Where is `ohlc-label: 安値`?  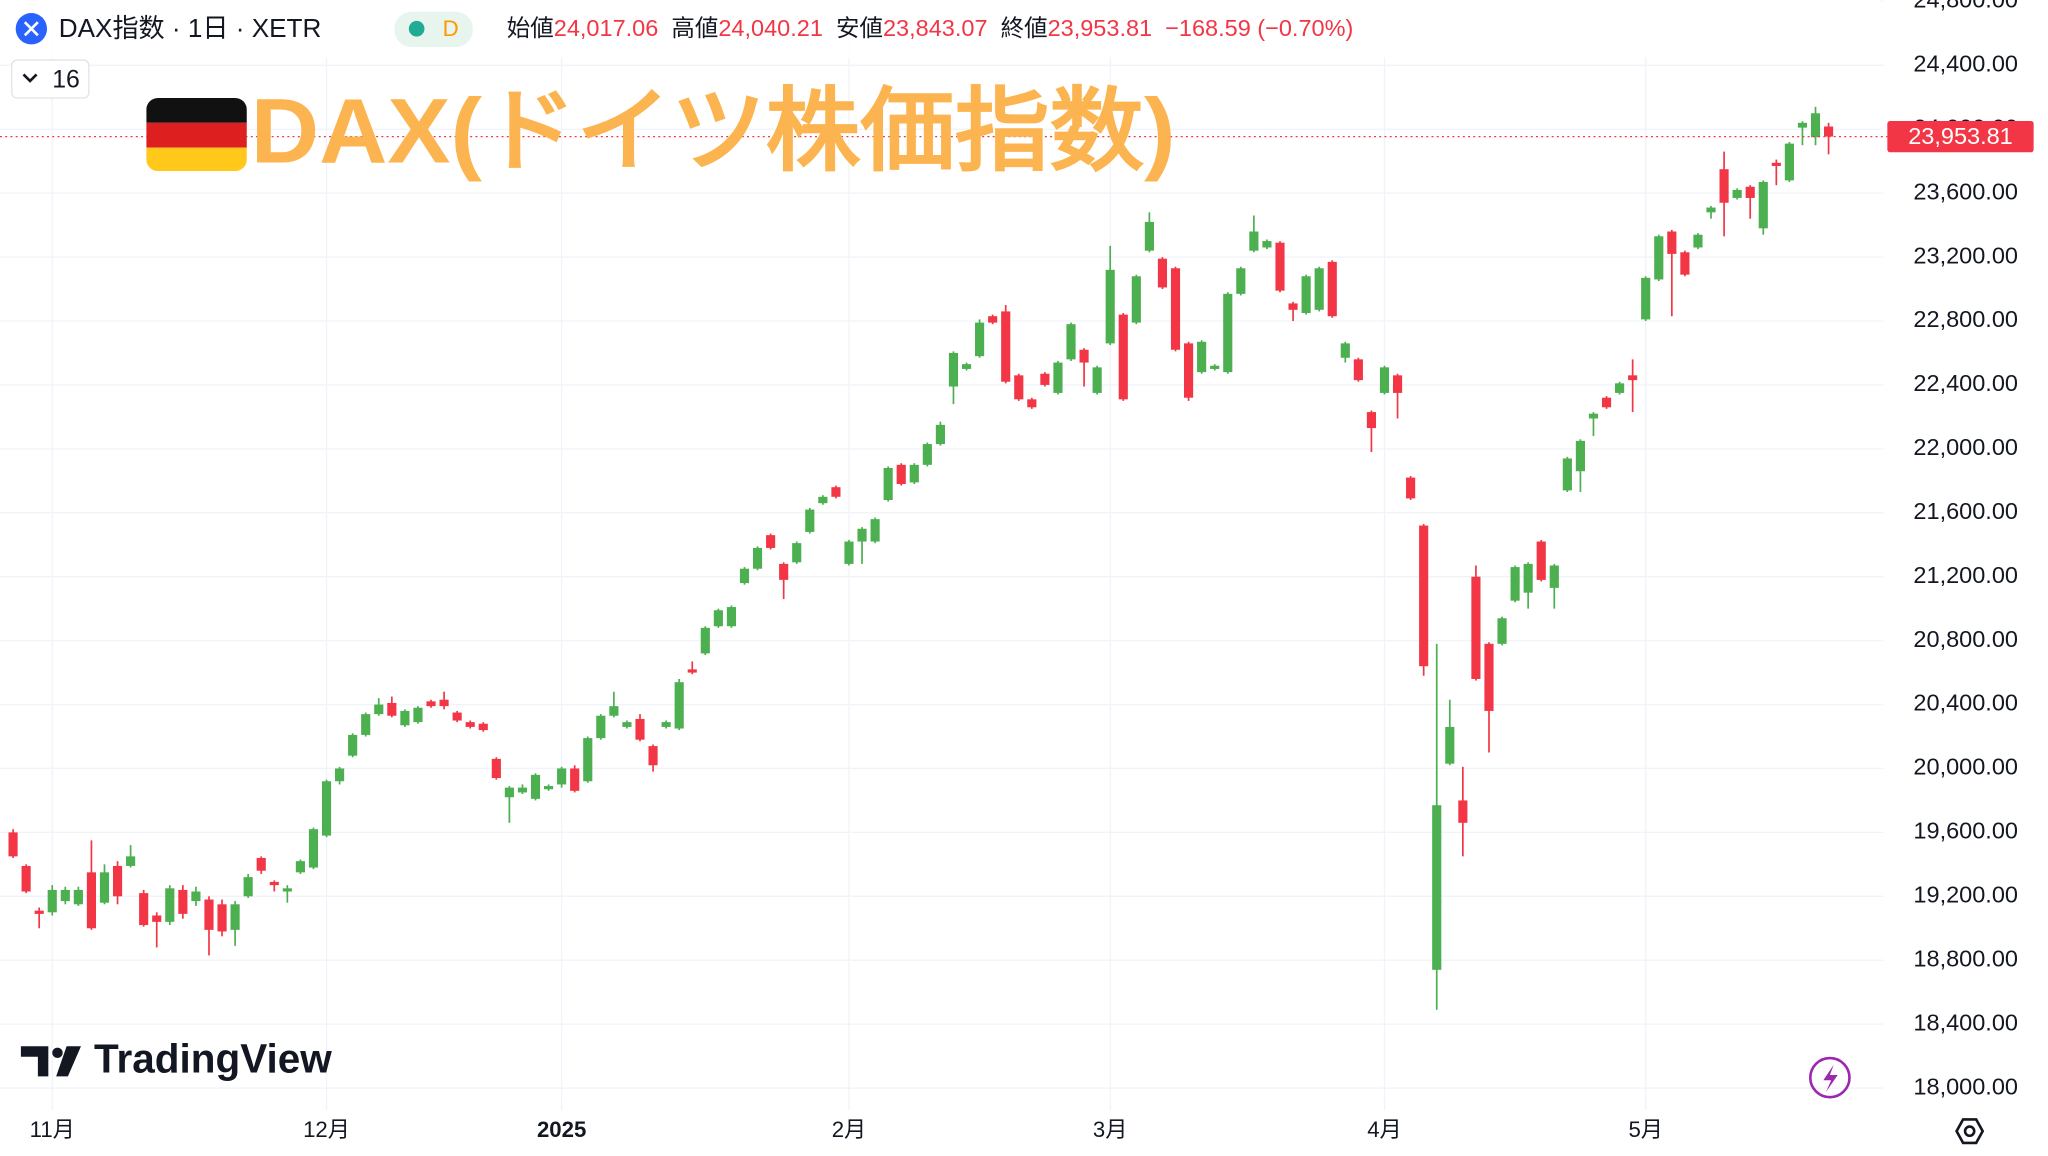 ohlc-label: 安値 is located at coordinates (859, 28).